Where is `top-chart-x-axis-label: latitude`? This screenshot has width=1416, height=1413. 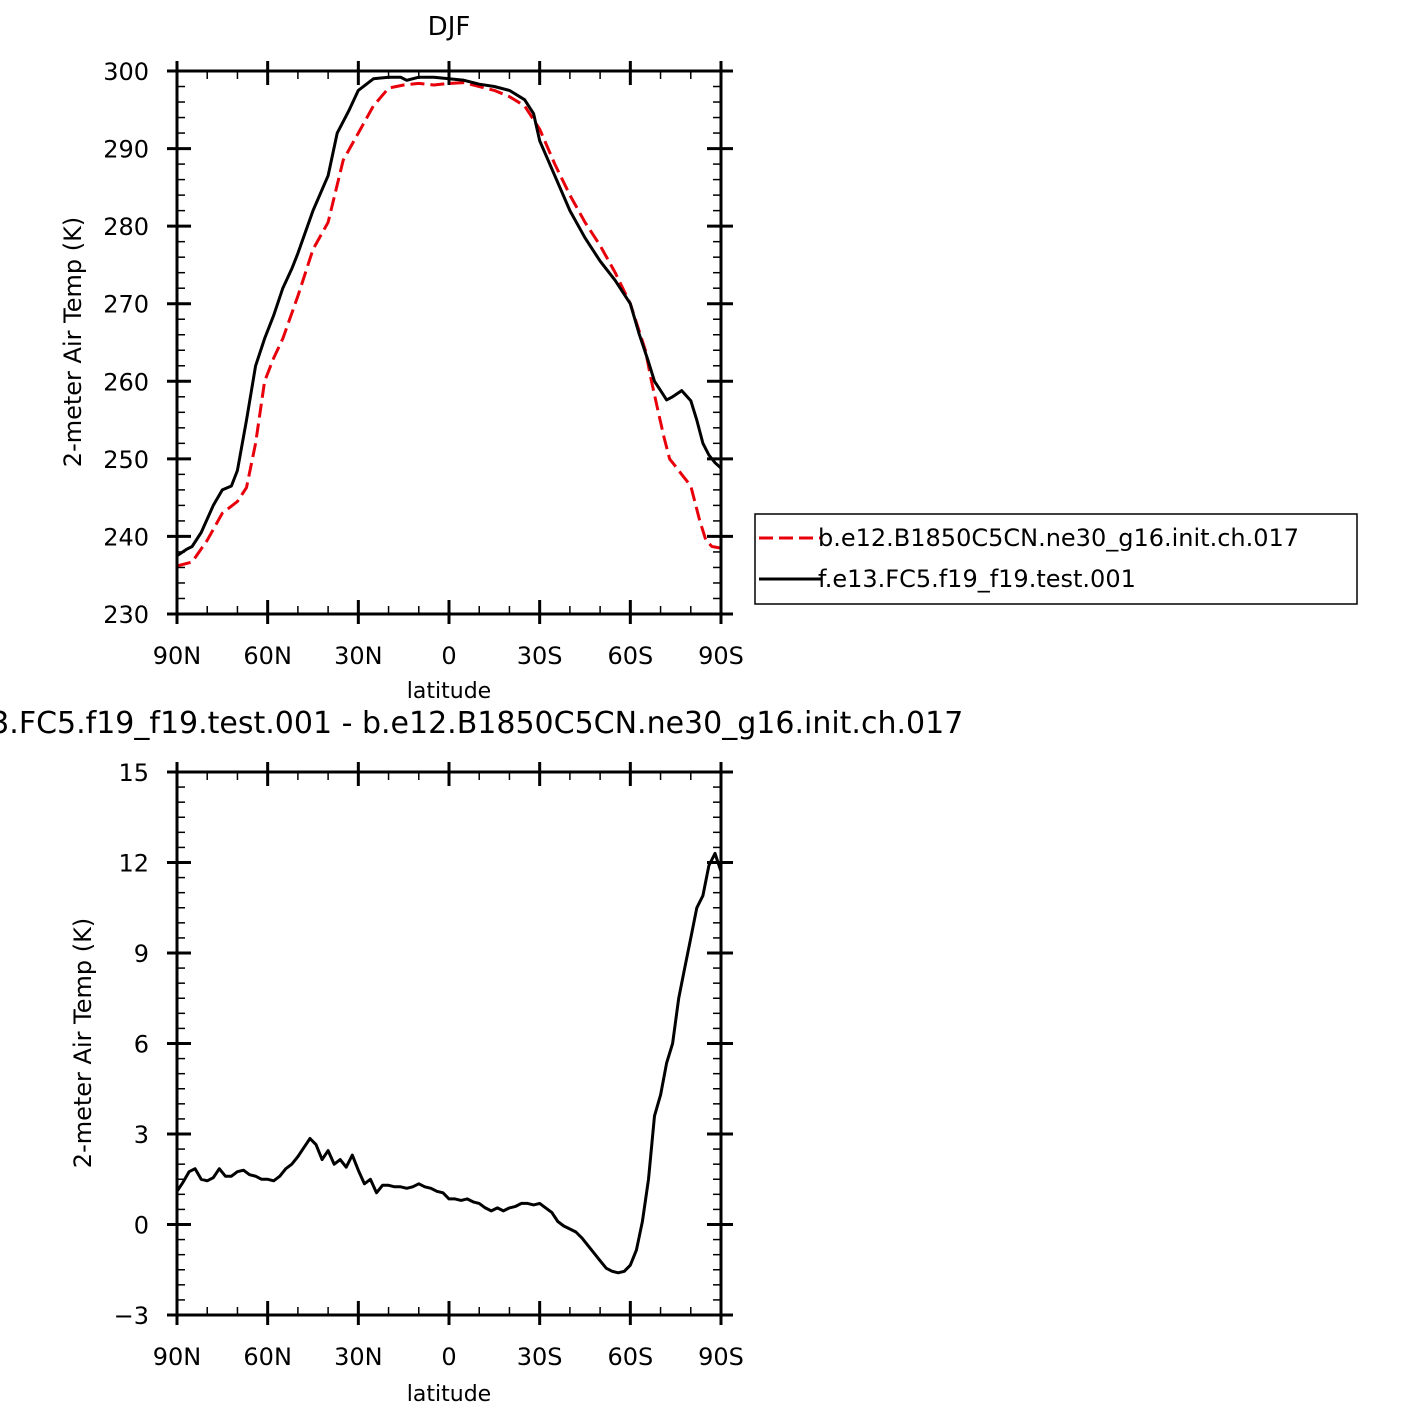
top-chart-x-axis-label: latitude is located at coordinates (449, 691).